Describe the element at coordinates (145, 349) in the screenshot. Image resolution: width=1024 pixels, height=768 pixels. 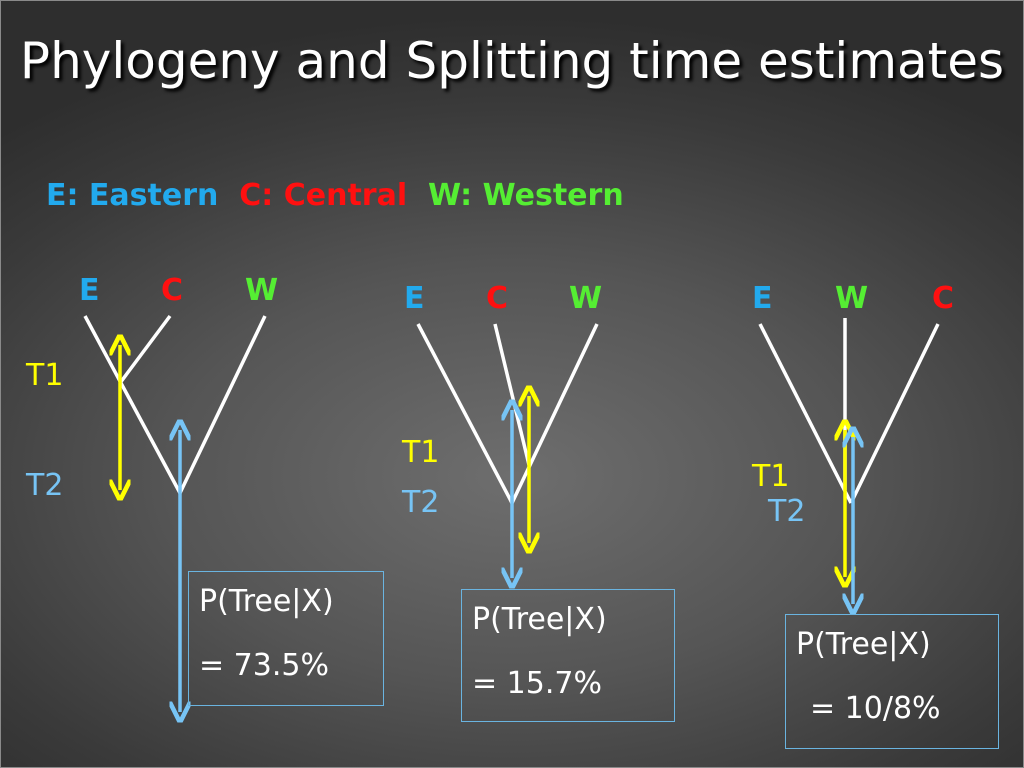
I see `tree-1-branch-c` at that location.